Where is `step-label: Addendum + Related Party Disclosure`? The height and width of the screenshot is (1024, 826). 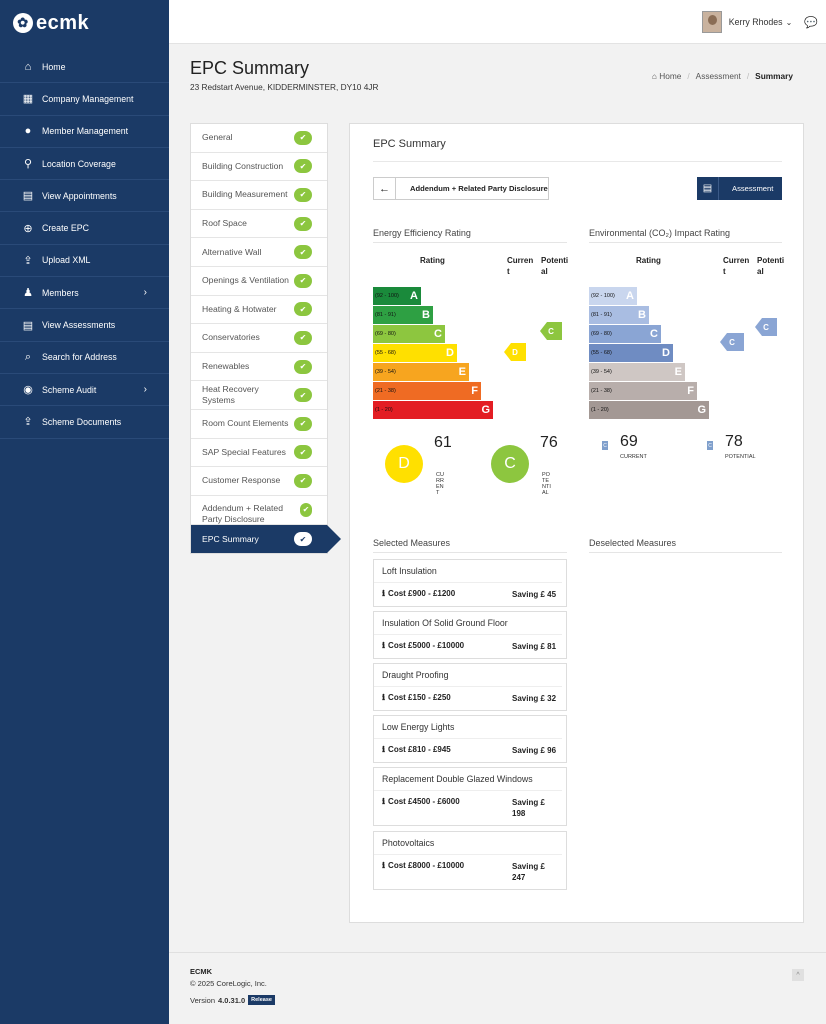 step-label: Addendum + Related Party Disclosure is located at coordinates (242, 513).